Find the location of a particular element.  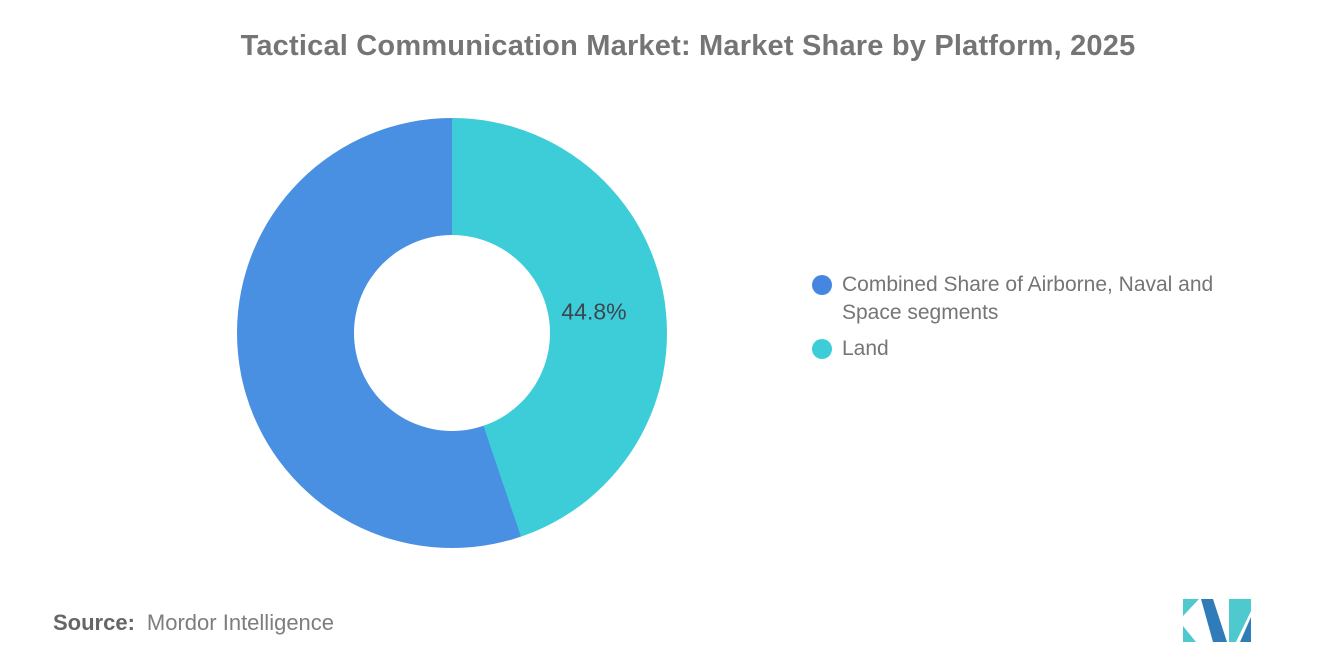

legend-label-land: Land is located at coordinates (865, 348).